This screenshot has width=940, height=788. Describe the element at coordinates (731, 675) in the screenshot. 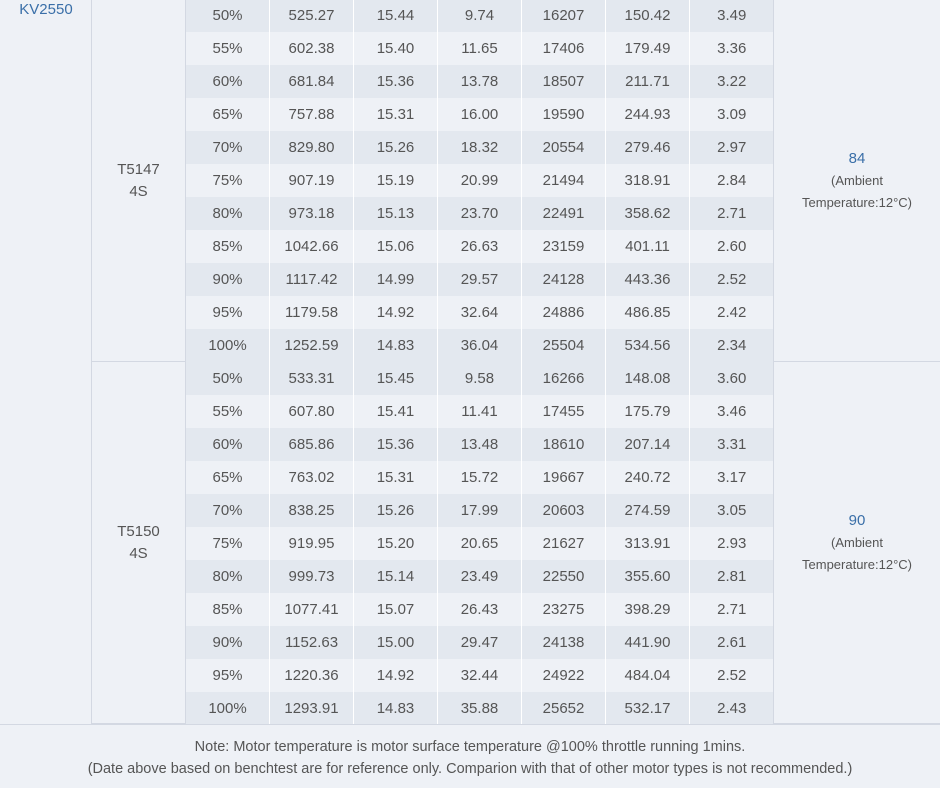

I see `efficiency-cell: 2.52` at that location.